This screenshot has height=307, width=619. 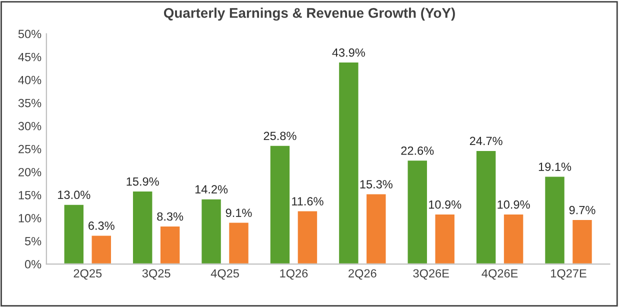 What do you see at coordinates (431, 274) in the screenshot?
I see `x-tick-label: 3Q26E` at bounding box center [431, 274].